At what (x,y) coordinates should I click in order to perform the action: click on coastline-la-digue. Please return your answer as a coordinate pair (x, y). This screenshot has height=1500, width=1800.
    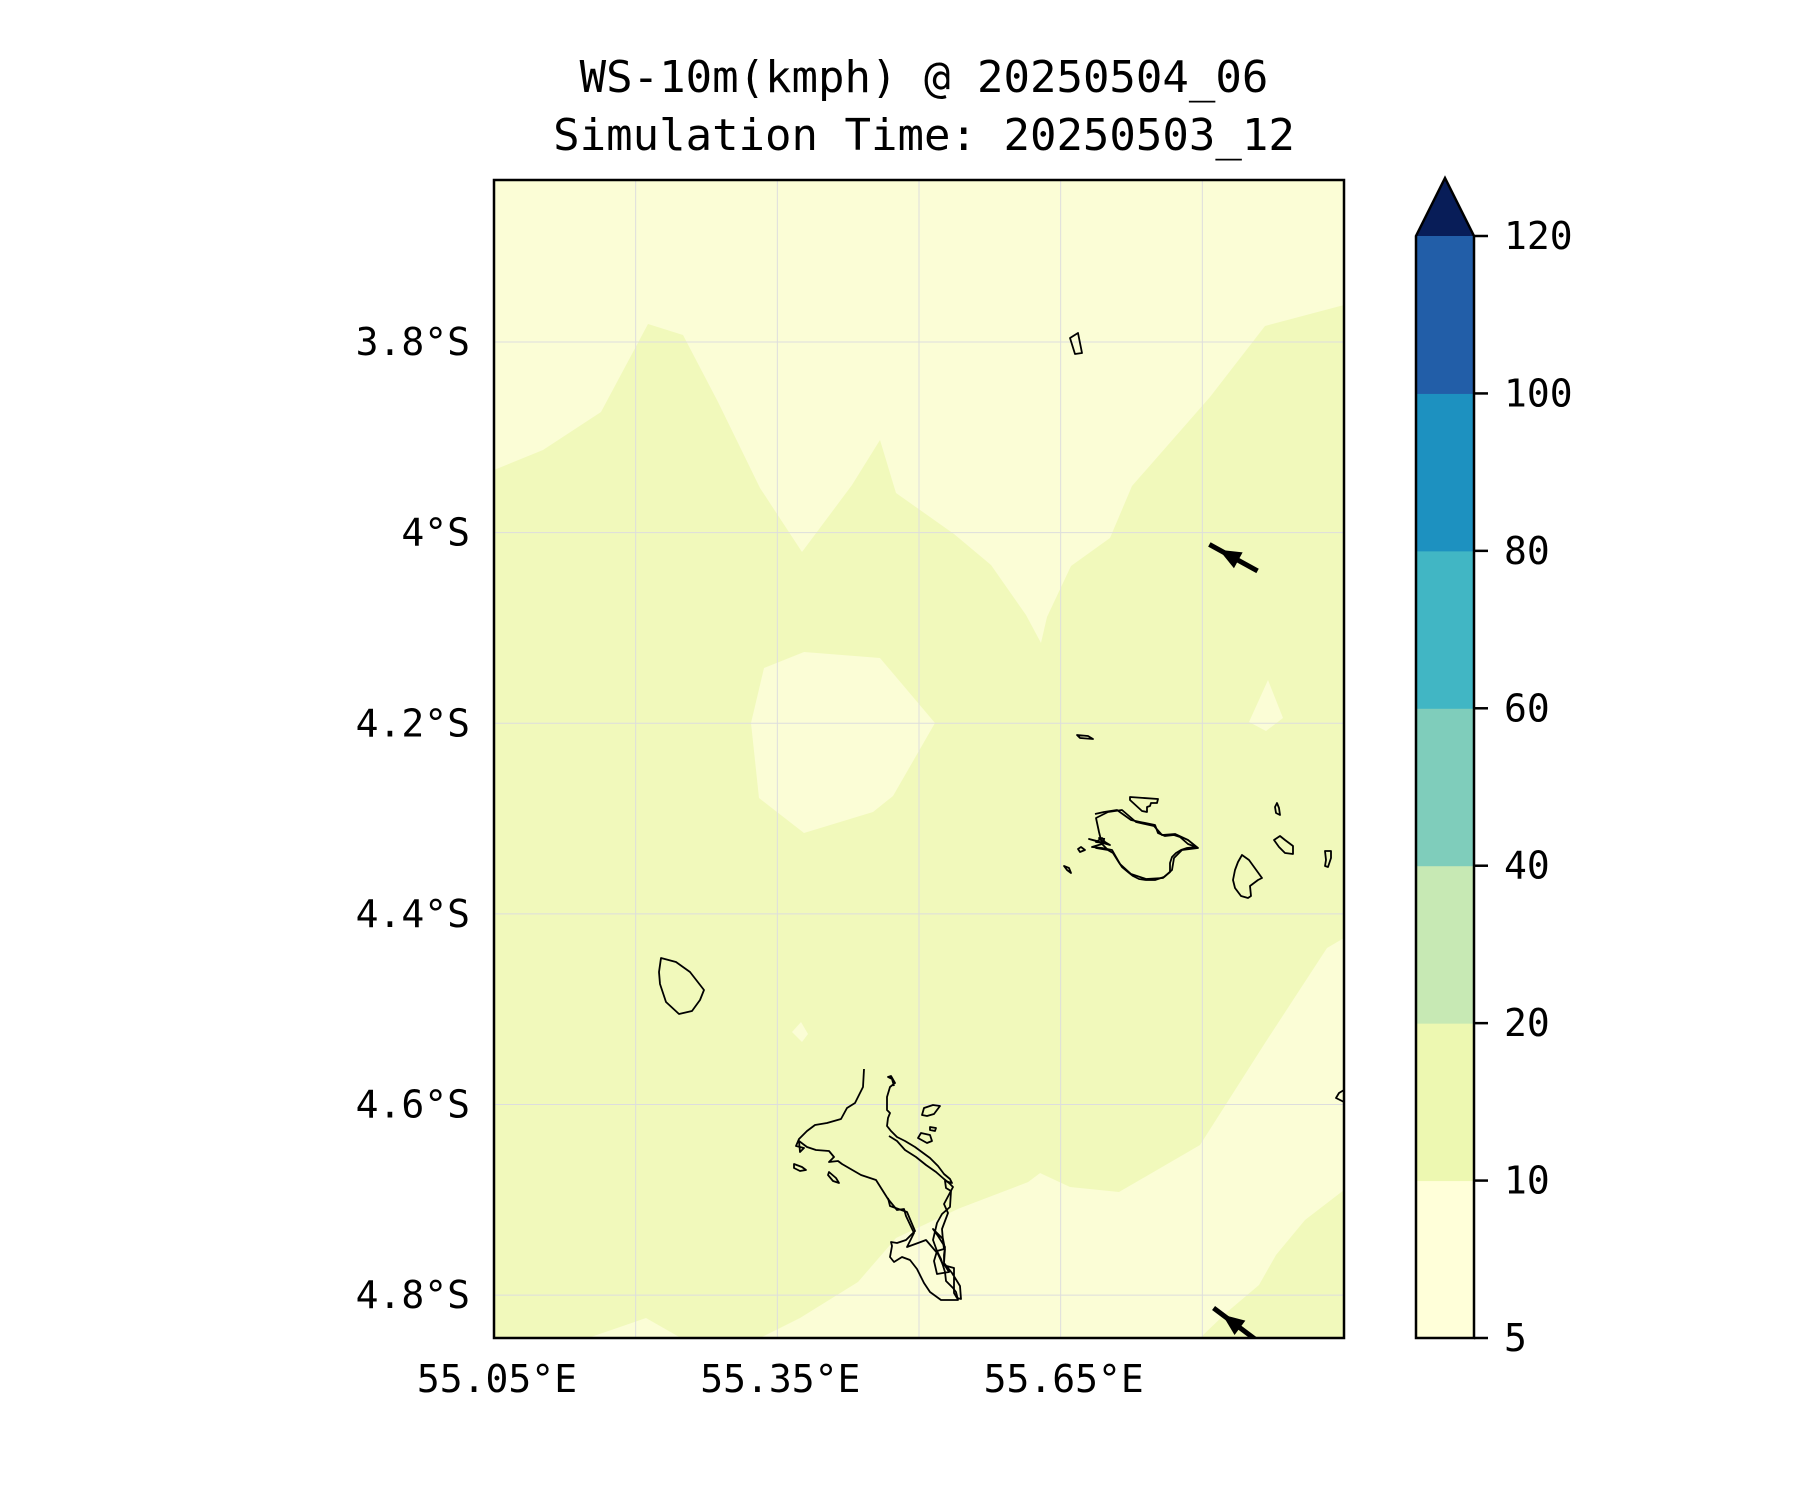
    Looking at the image, I should click on (1247, 876).